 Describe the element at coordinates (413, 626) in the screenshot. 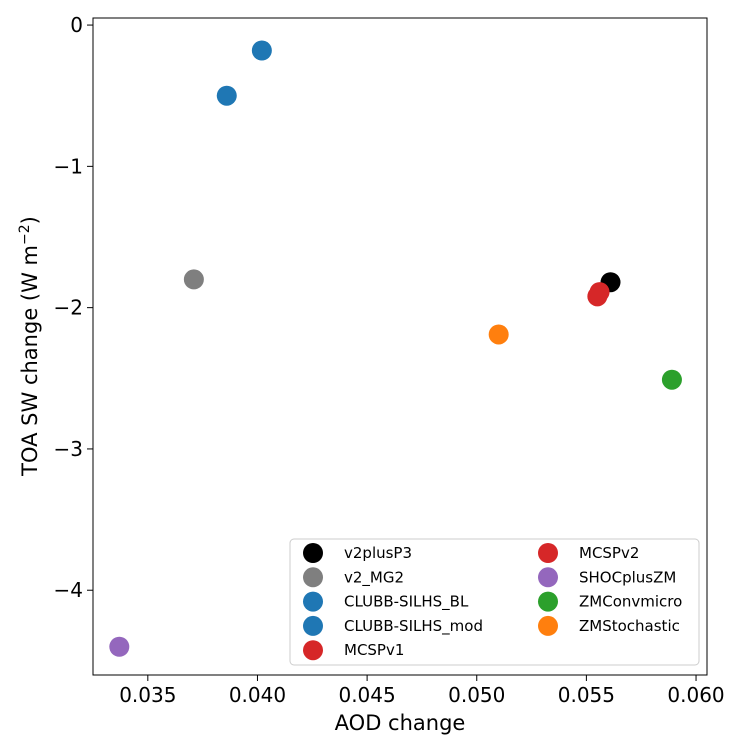

I see `legend-label: CLUBB-SILHS_mod` at that location.